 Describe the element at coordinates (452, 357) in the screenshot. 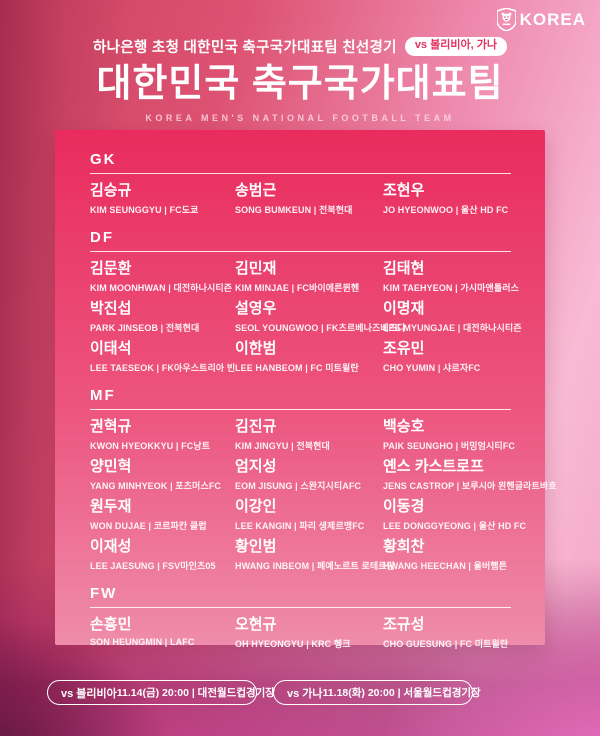

I see `player-cell: 조유민 CHO YUMIN | 샤르자FC` at that location.